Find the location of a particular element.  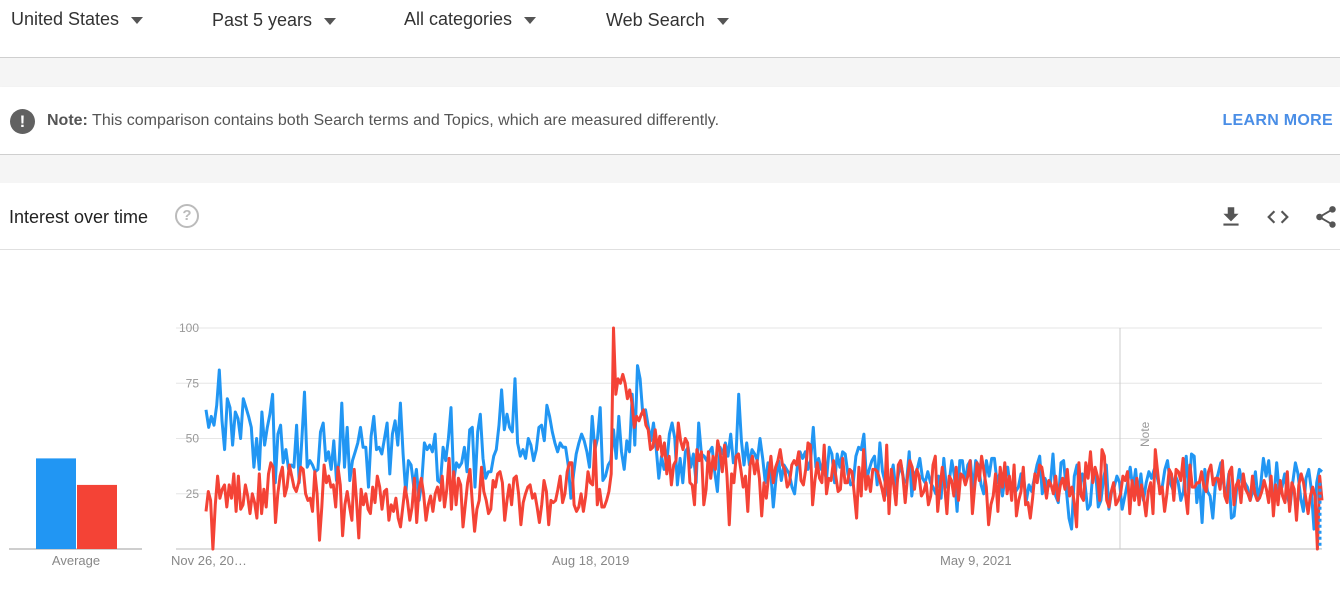

y-tick-label: 25 is located at coordinates (193, 494).